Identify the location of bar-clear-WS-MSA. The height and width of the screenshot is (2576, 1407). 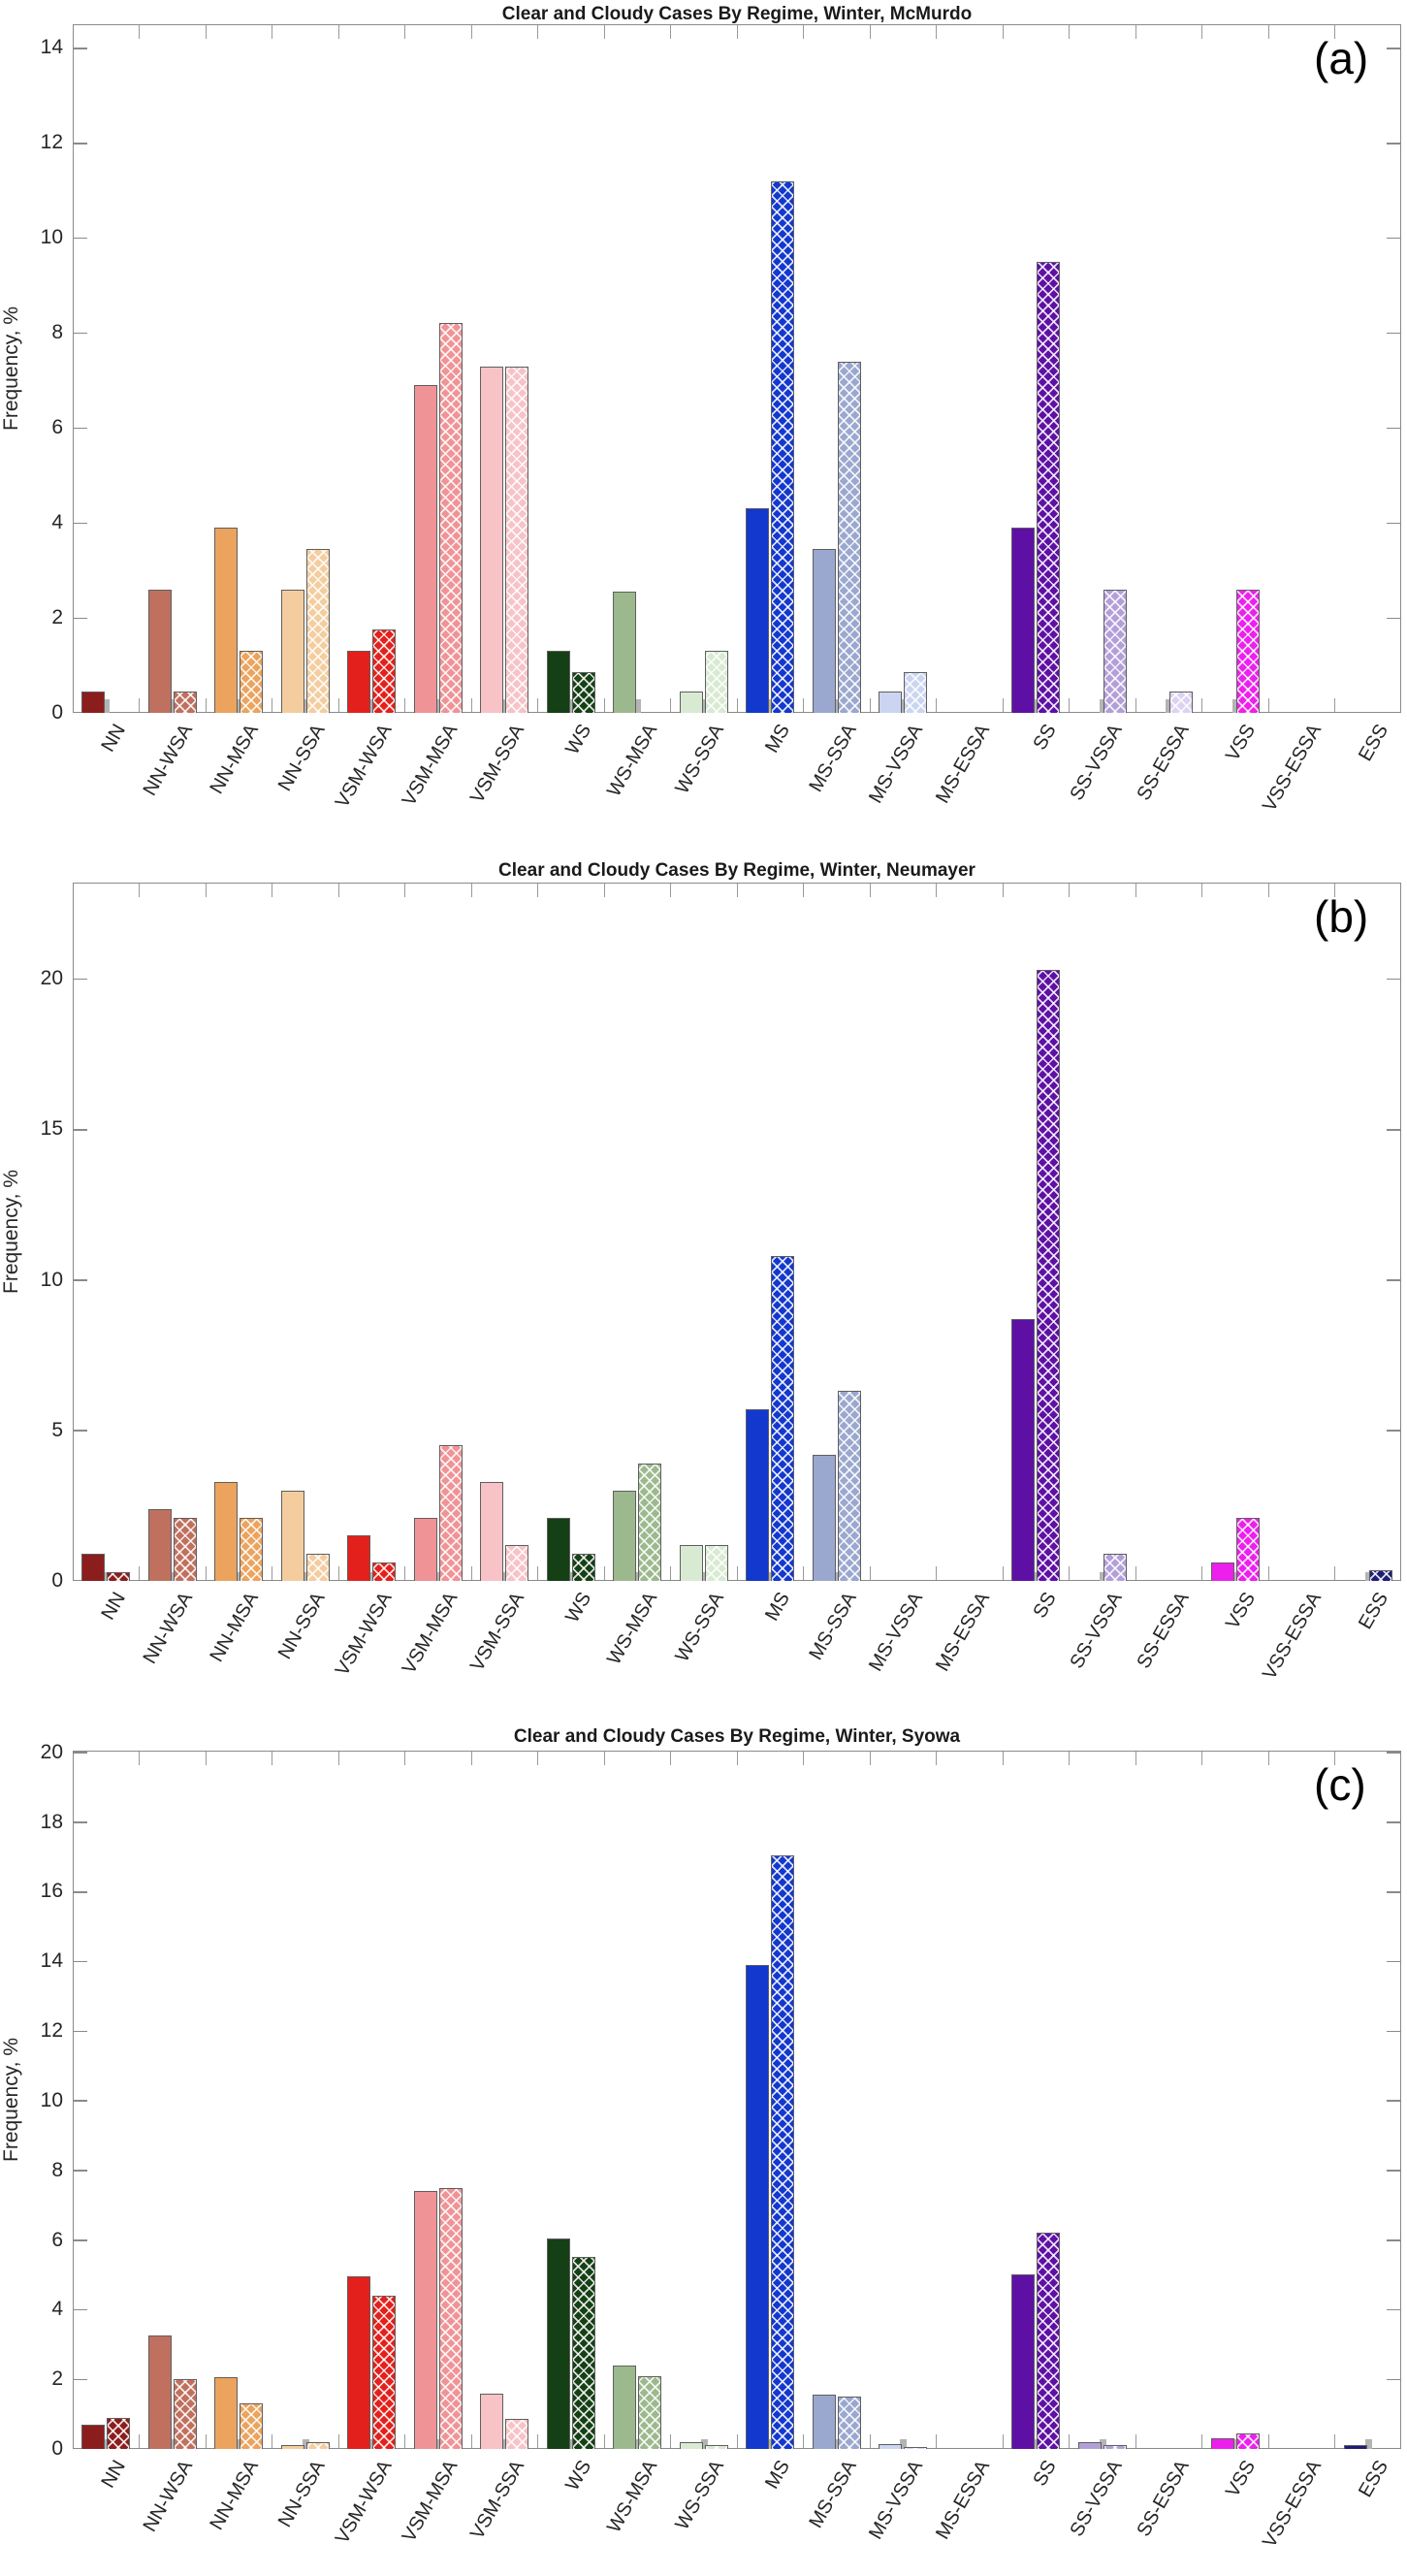
(625, 1535).